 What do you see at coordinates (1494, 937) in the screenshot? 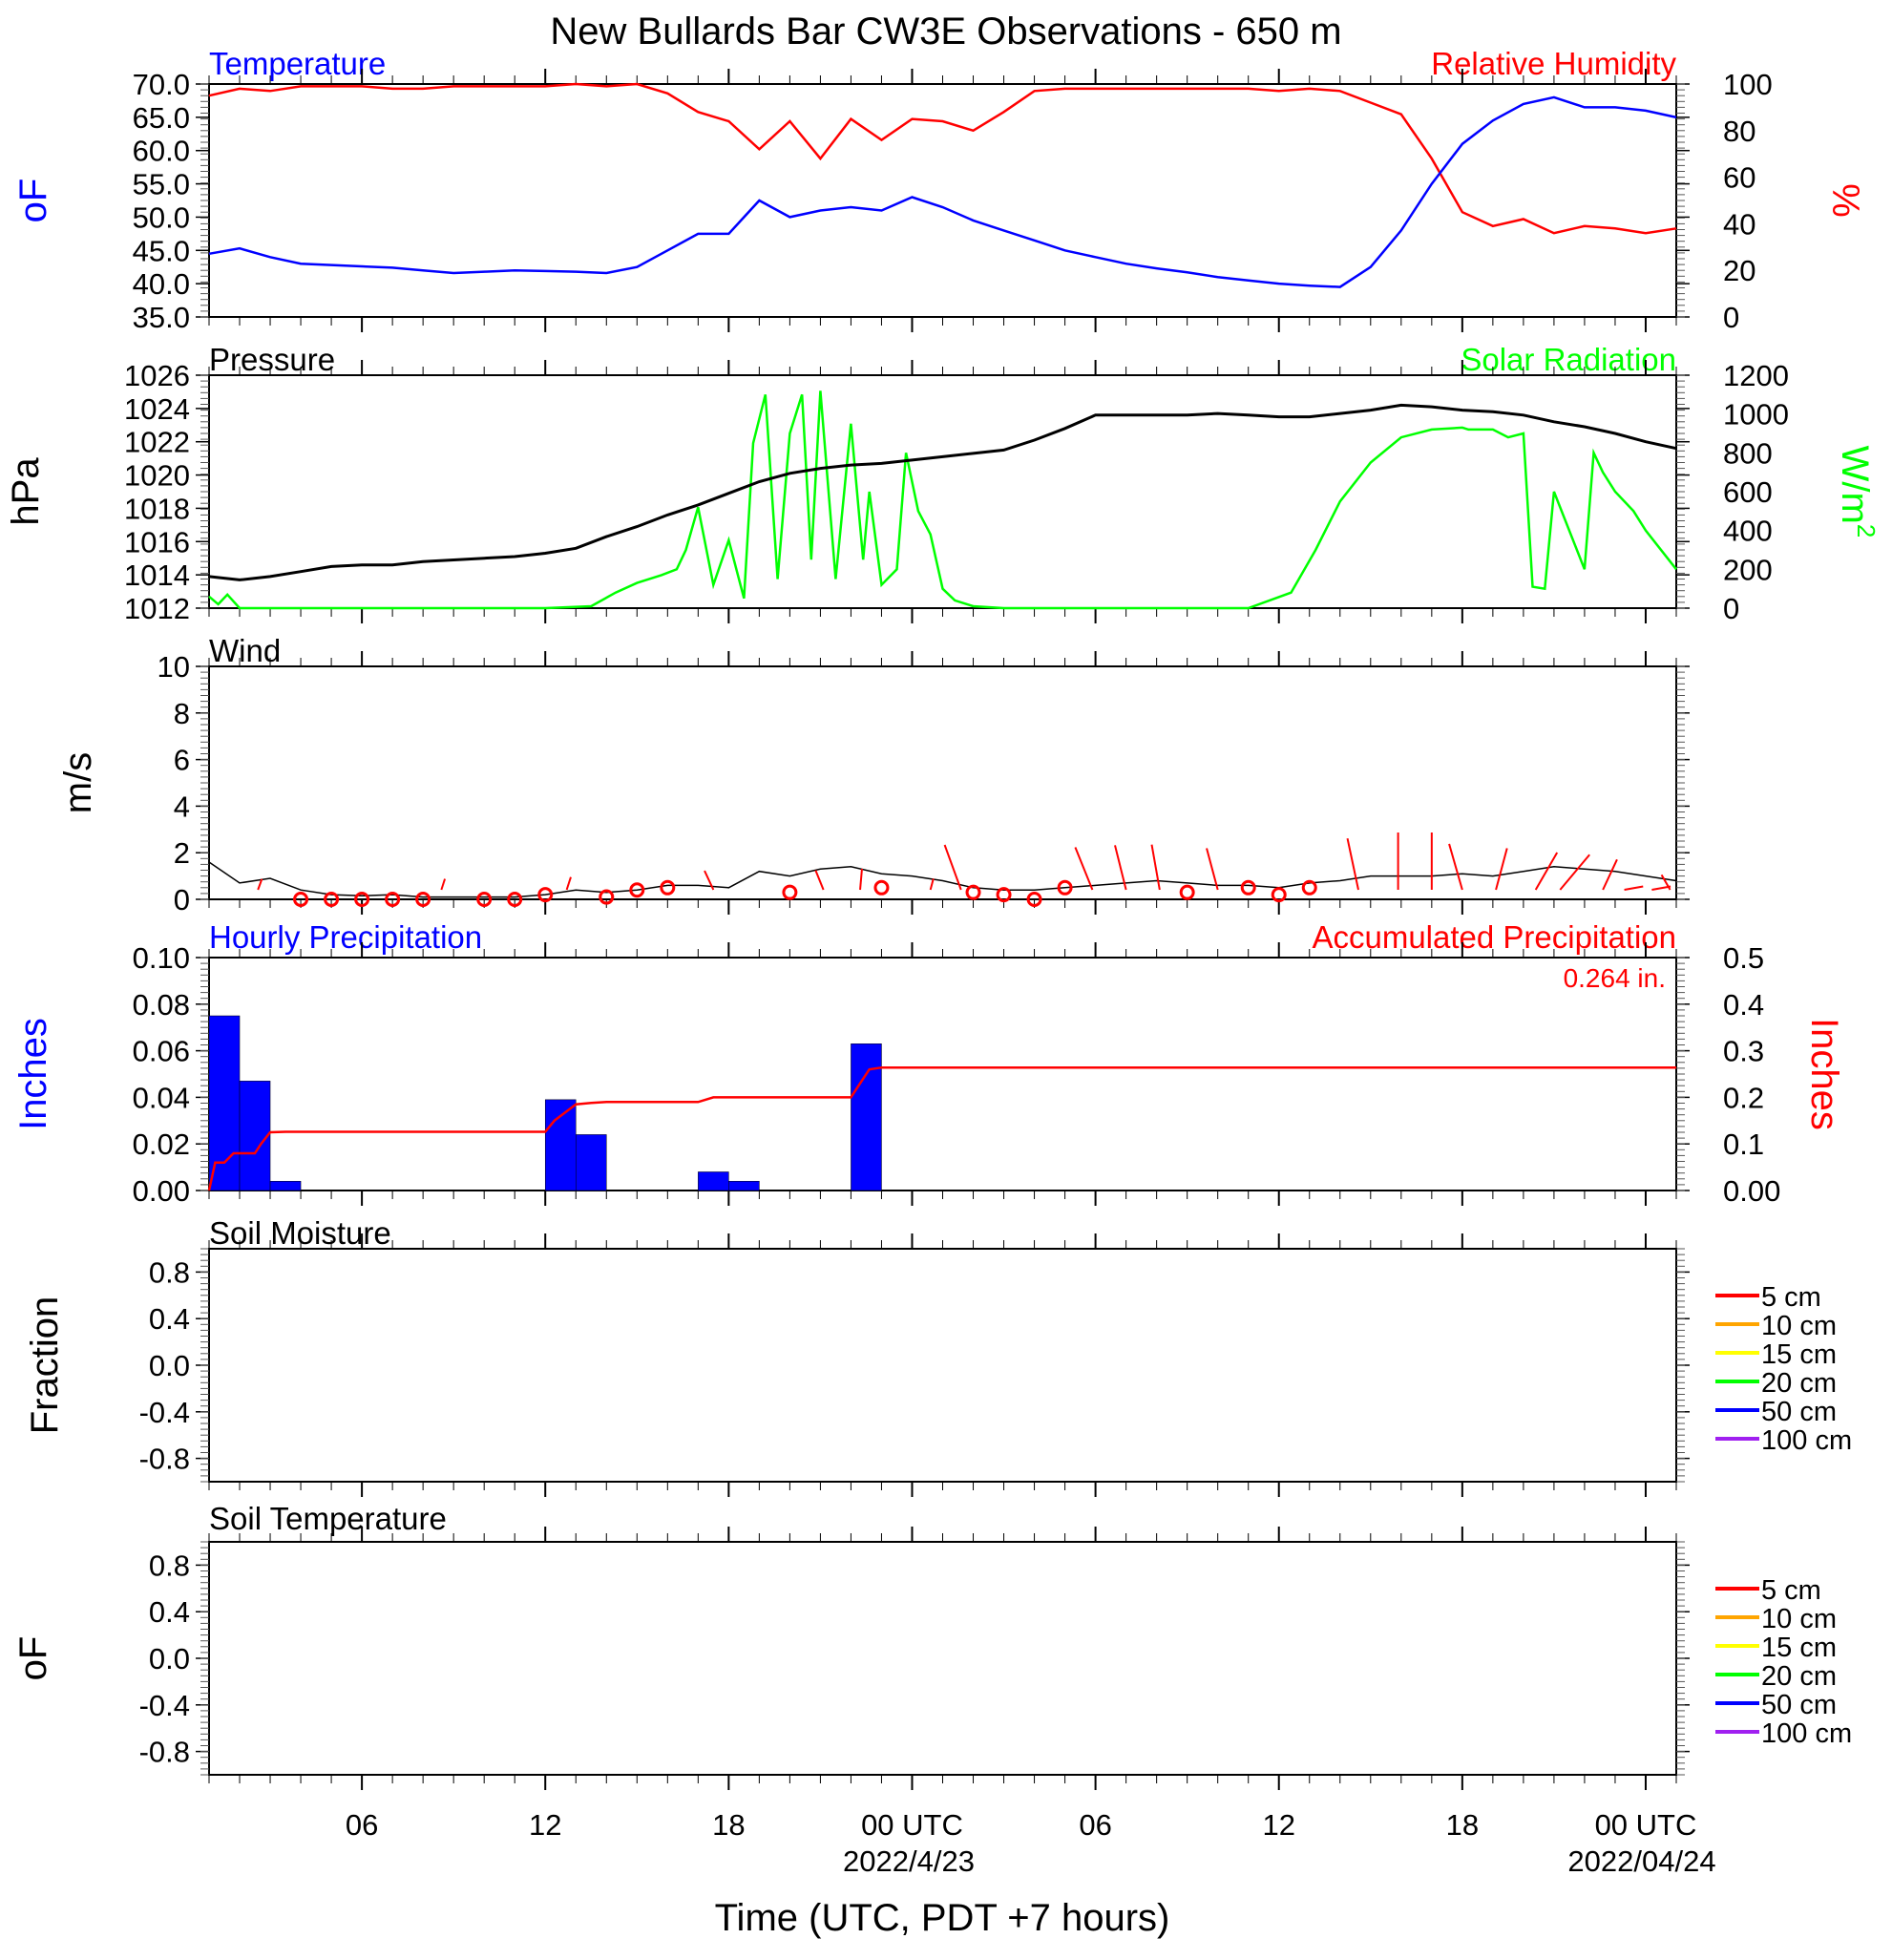
I see `accum-precip-title: Accumulated Precipitation` at bounding box center [1494, 937].